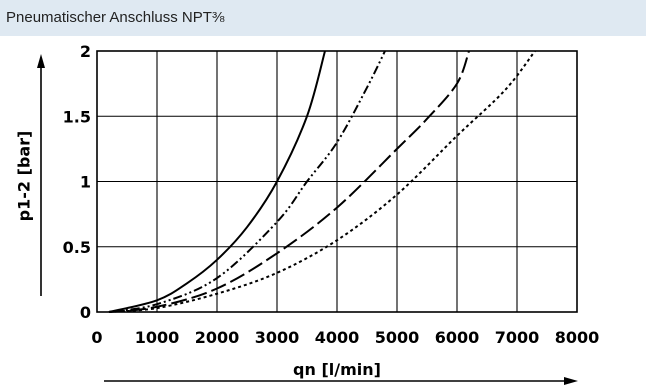 Image resolution: width=646 pixels, height=391 pixels. What do you see at coordinates (85, 312) in the screenshot?
I see `y-tick-label: 0` at bounding box center [85, 312].